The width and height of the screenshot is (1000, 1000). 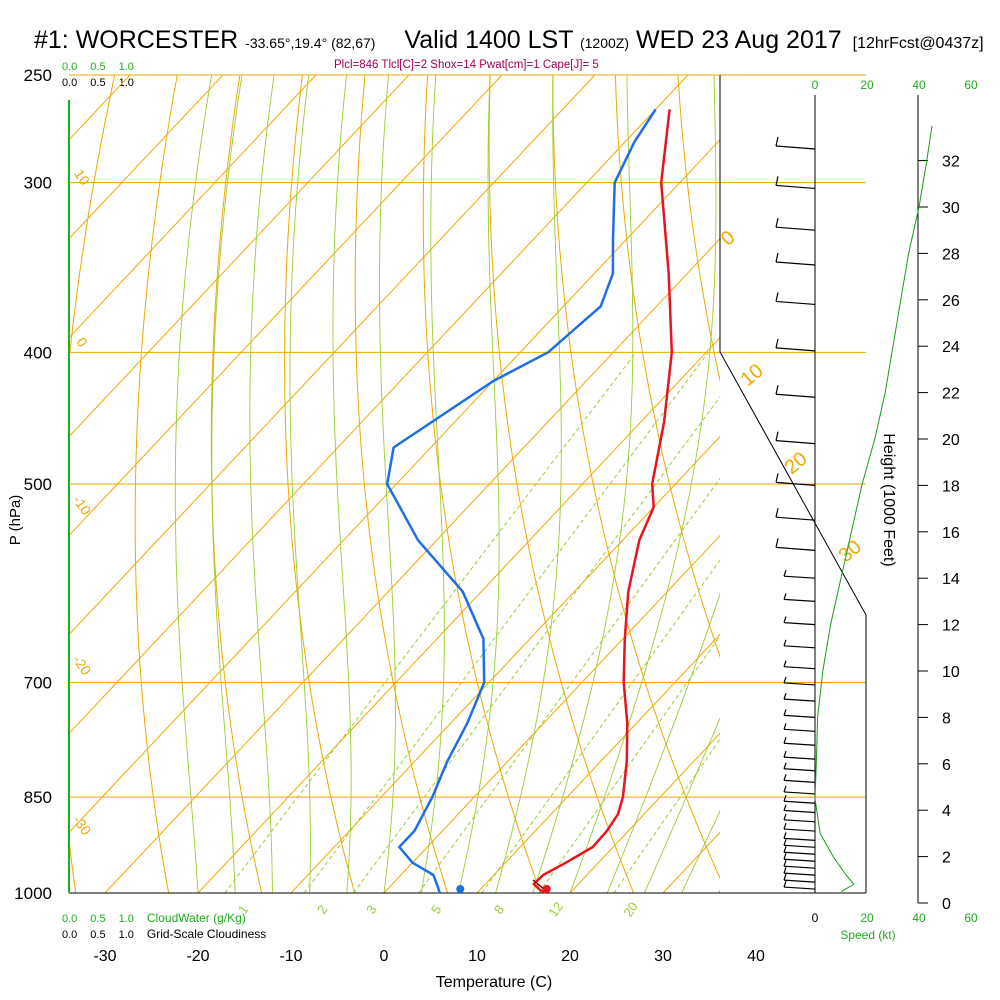 What do you see at coordinates (322, 909) in the screenshot?
I see `mixing-ratio-label: 2` at bounding box center [322, 909].